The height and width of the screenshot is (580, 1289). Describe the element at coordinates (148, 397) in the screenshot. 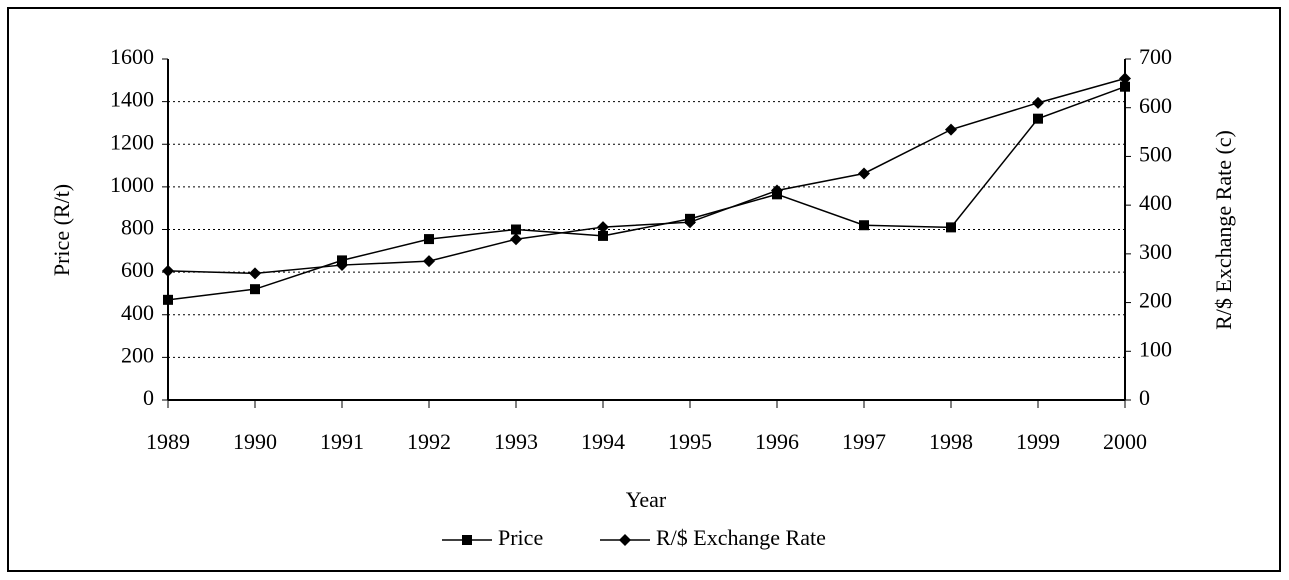

I see `y-tick-label: 0` at that location.